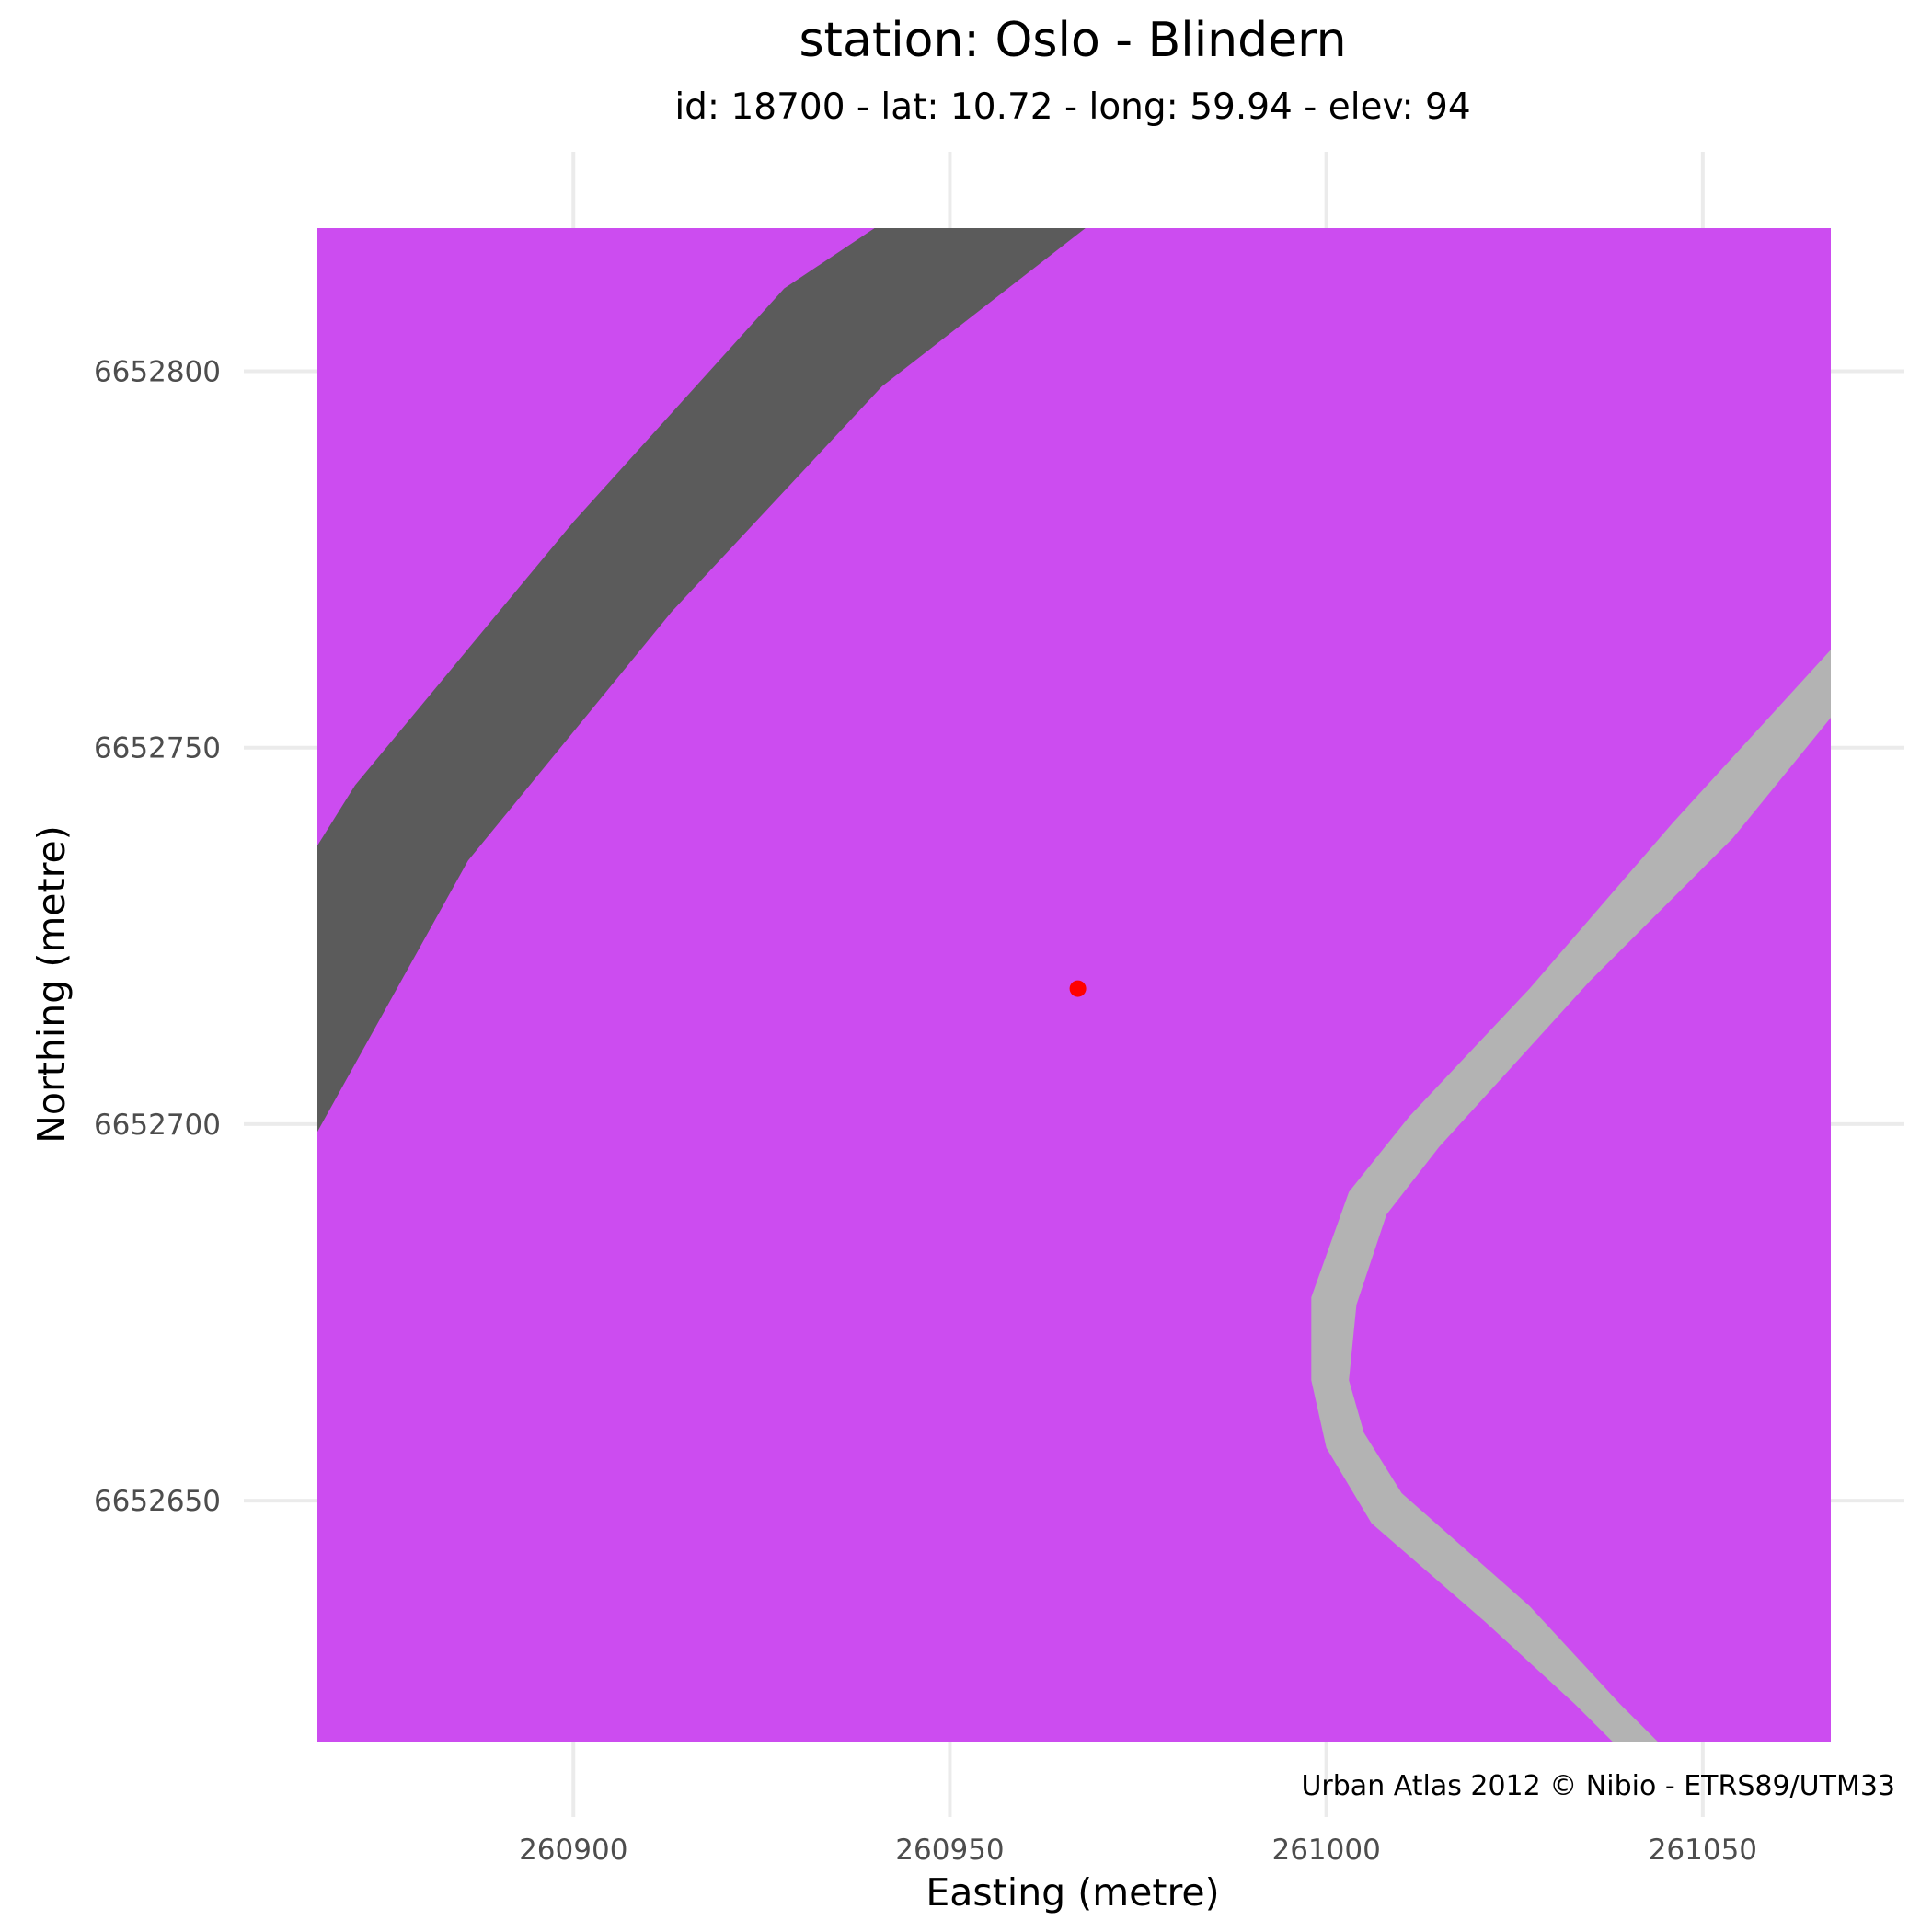  Describe the element at coordinates (157, 936) in the screenshot. I see `y-tick-labels: 6652650 6652700 6652750 6652800` at that location.